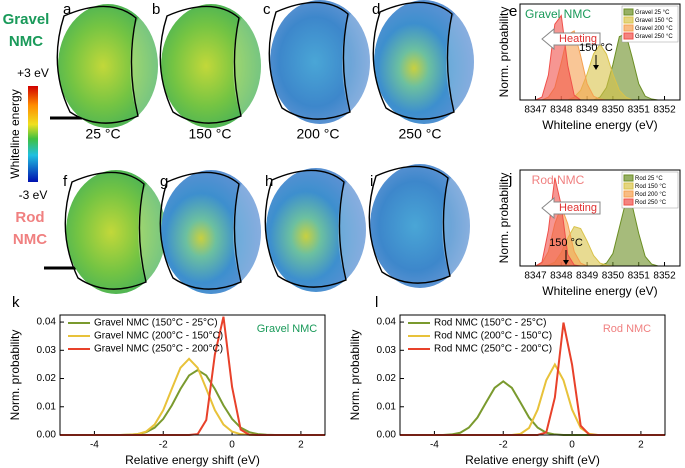 The height and width of the screenshot is (468, 685). Describe the element at coordinates (318, 134) in the screenshot. I see `panel-caption: 200 °C` at that location.